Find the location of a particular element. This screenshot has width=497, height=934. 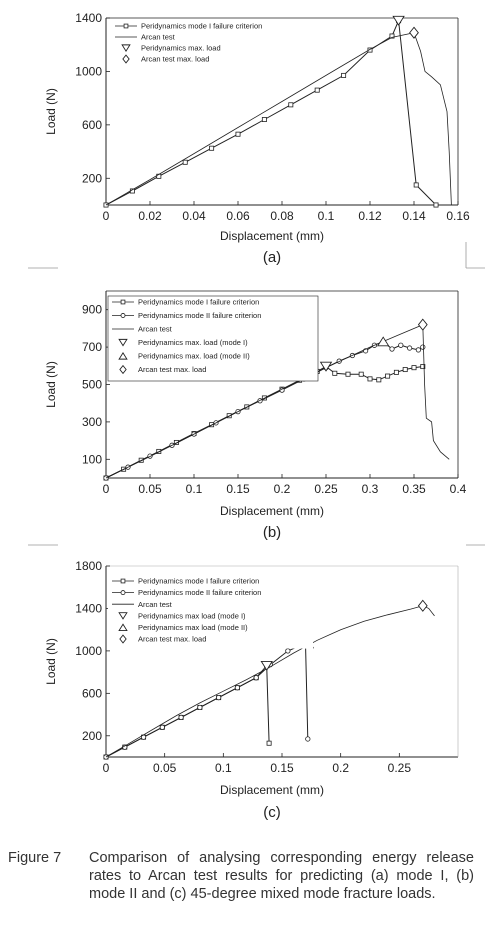

x-tick-label: 0.35 is located at coordinates (414, 489).